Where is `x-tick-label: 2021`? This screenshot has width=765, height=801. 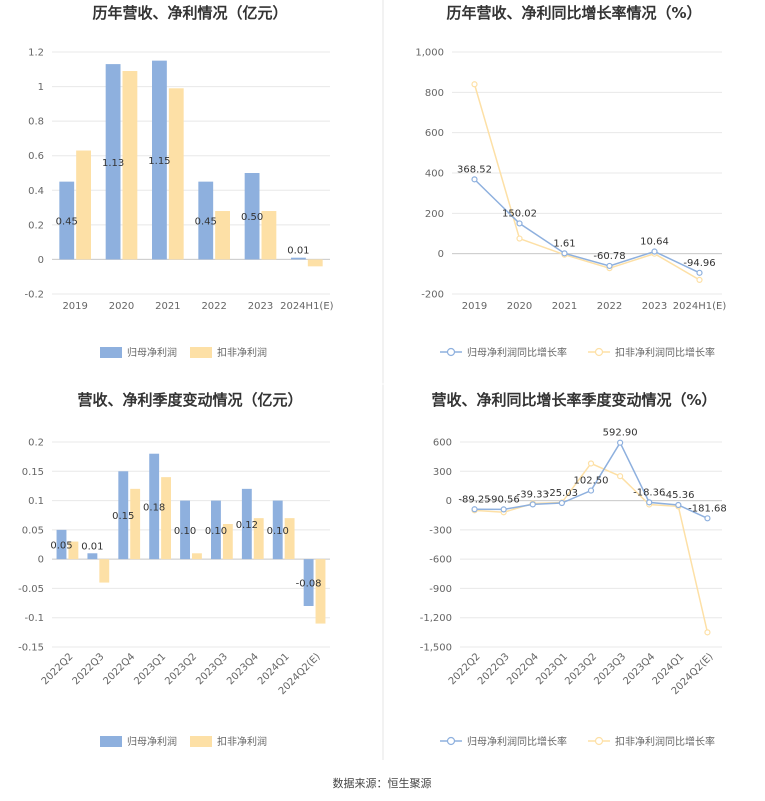 x-tick-label: 2021 is located at coordinates (167, 306).